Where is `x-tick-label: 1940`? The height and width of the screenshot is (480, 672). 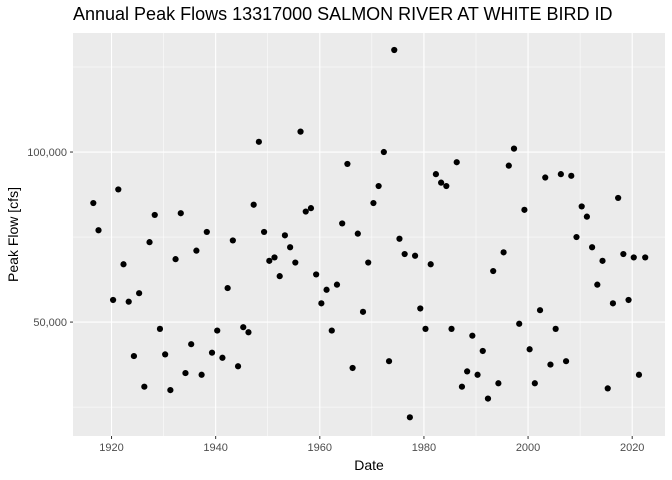
x-tick-label: 1940 is located at coordinates (215, 448).